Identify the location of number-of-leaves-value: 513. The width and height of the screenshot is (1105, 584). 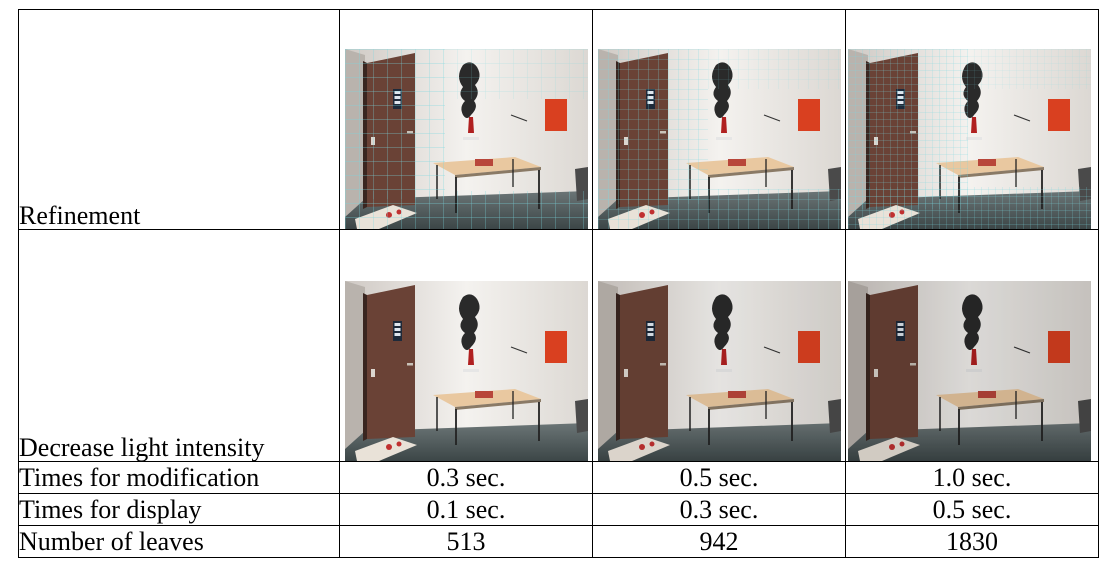
(466, 541).